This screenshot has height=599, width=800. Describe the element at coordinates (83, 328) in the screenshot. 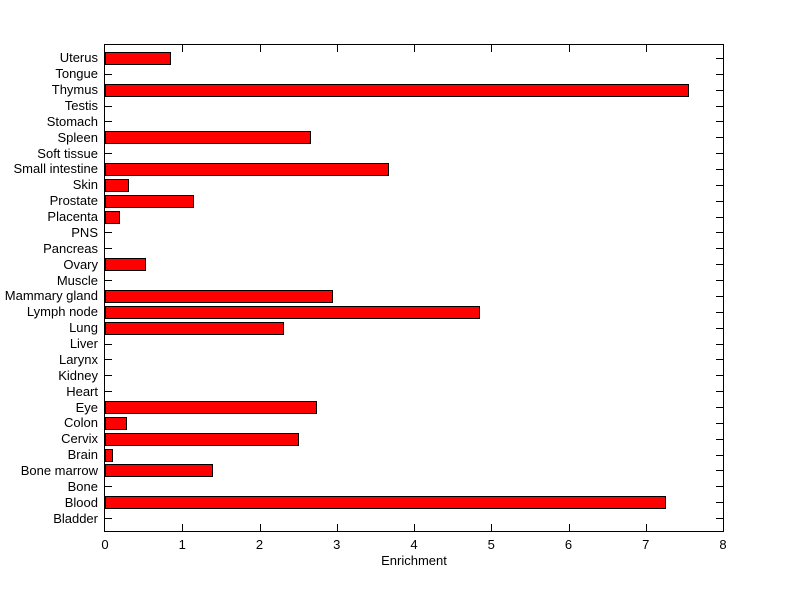

I see `y-tick-label-lung: Lung` at that location.